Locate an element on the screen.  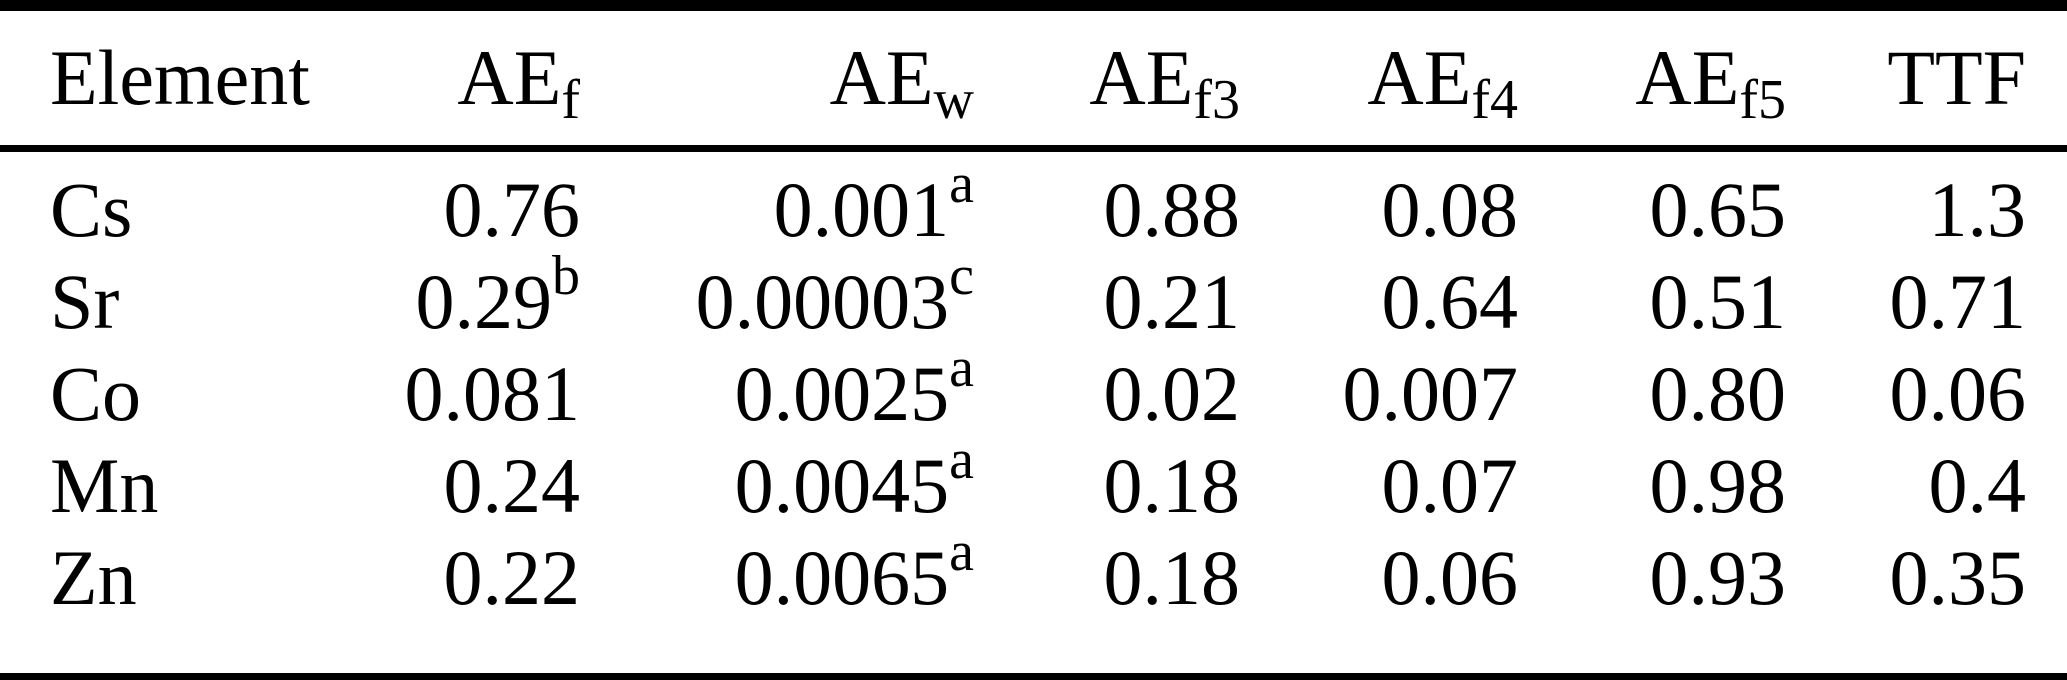
cell-ae-f4: 0.08 is located at coordinates (1379, 210).